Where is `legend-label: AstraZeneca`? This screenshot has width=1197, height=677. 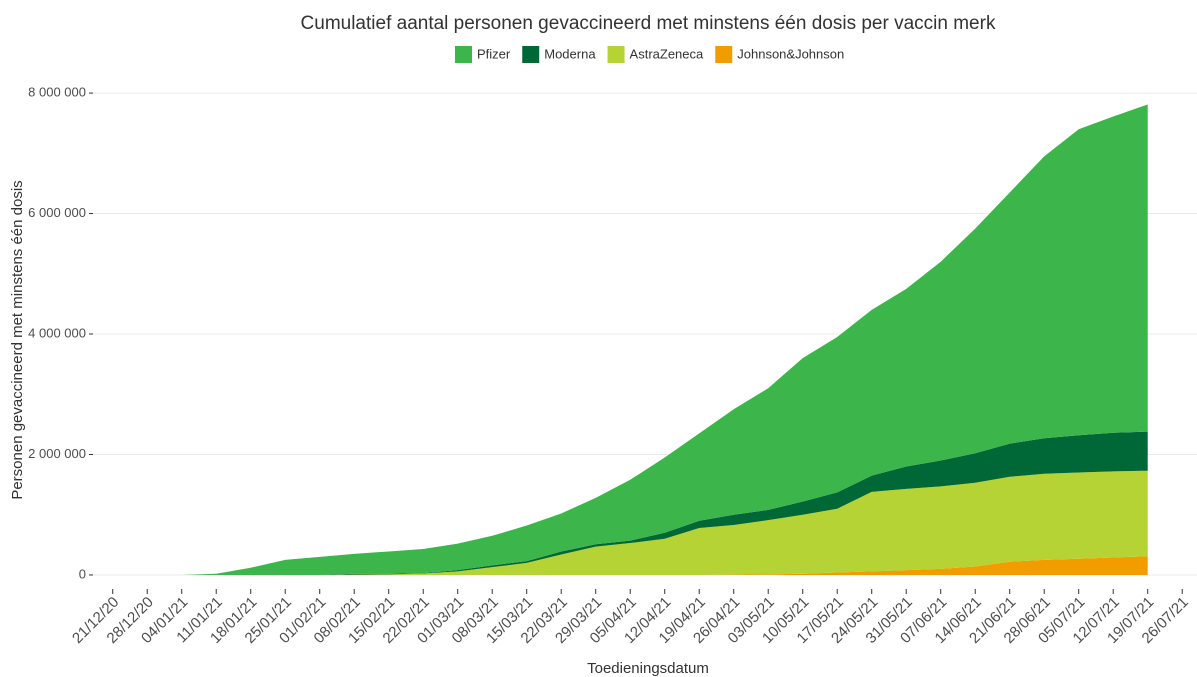 legend-label: AstraZeneca is located at coordinates (667, 53).